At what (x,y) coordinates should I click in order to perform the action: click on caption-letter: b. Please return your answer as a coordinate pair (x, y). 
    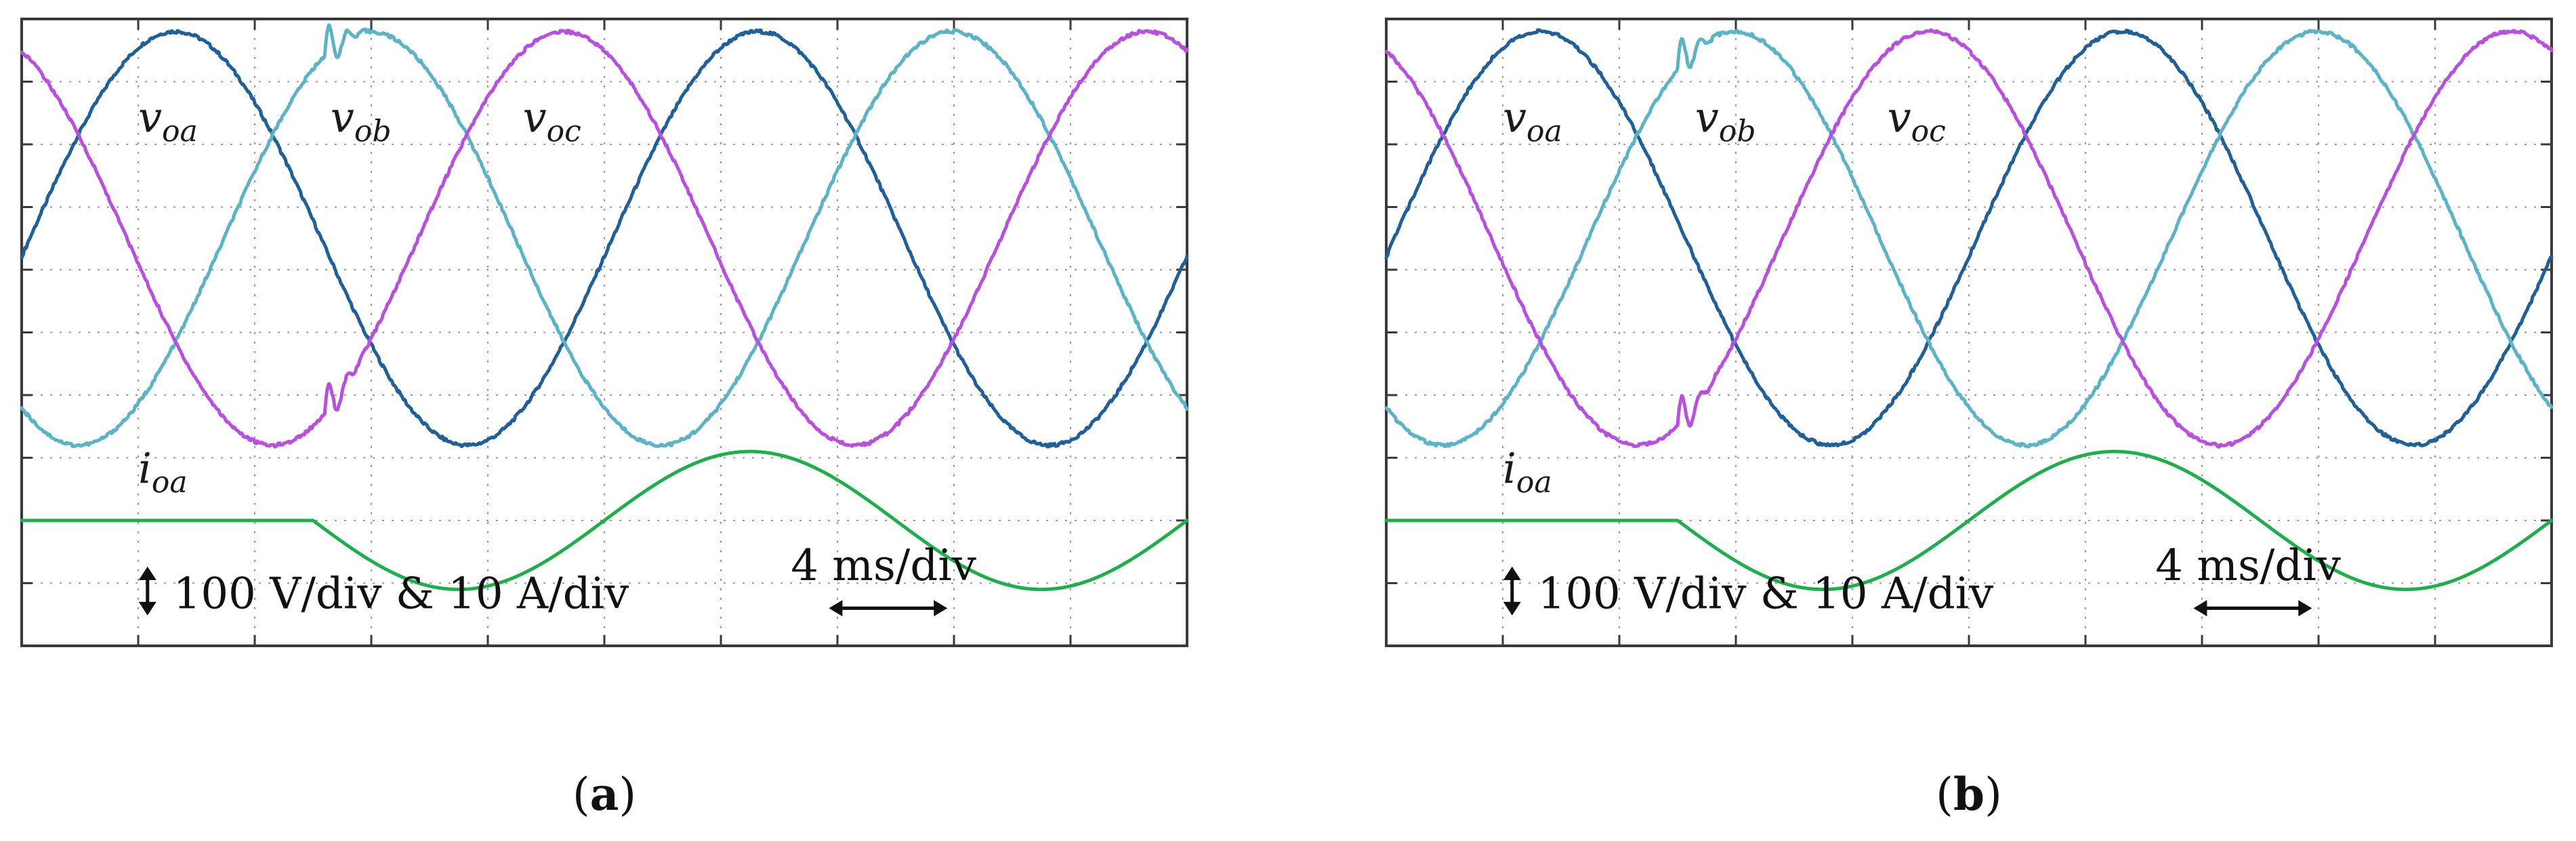
    Looking at the image, I should click on (1969, 794).